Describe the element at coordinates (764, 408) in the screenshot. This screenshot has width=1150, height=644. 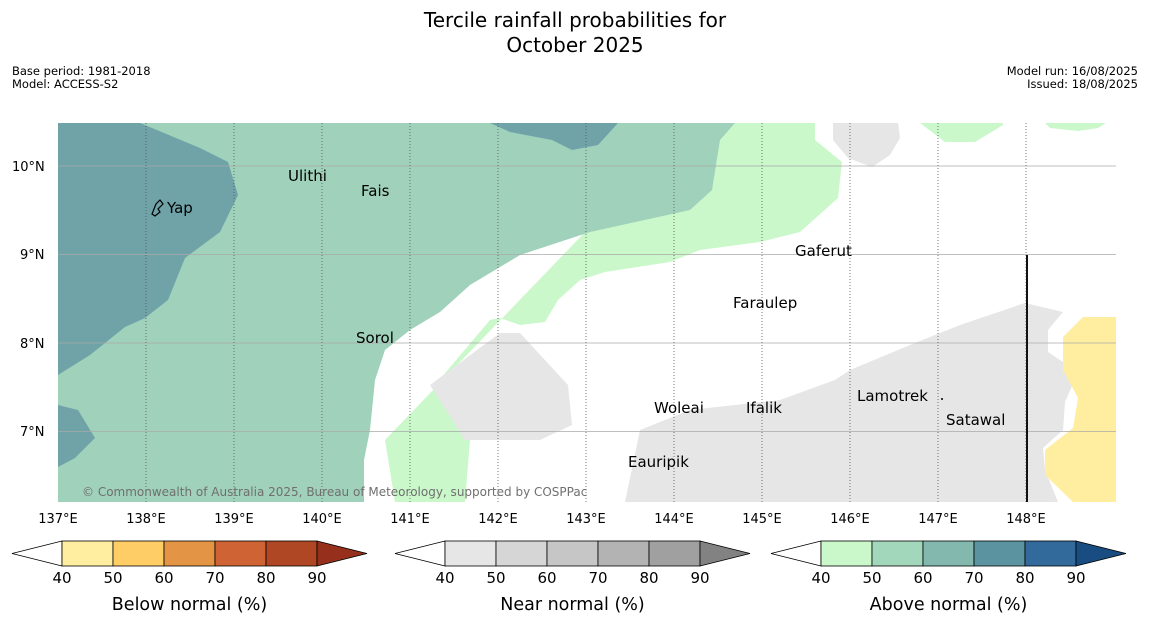
I see `place-ifalik: Ifalik` at that location.